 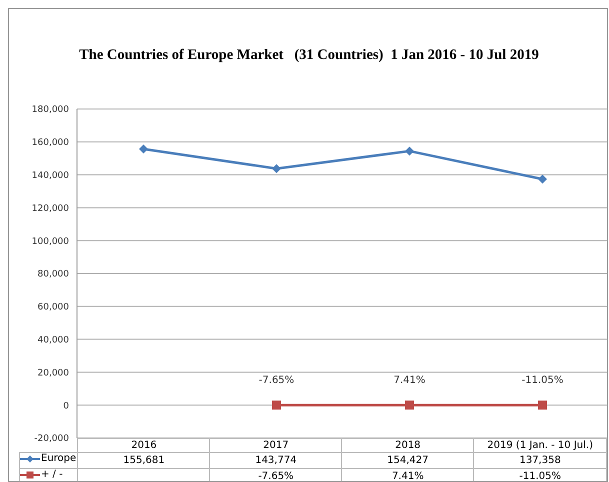 What do you see at coordinates (51, 175) in the screenshot?
I see `y-tick-label: 140,000` at bounding box center [51, 175].